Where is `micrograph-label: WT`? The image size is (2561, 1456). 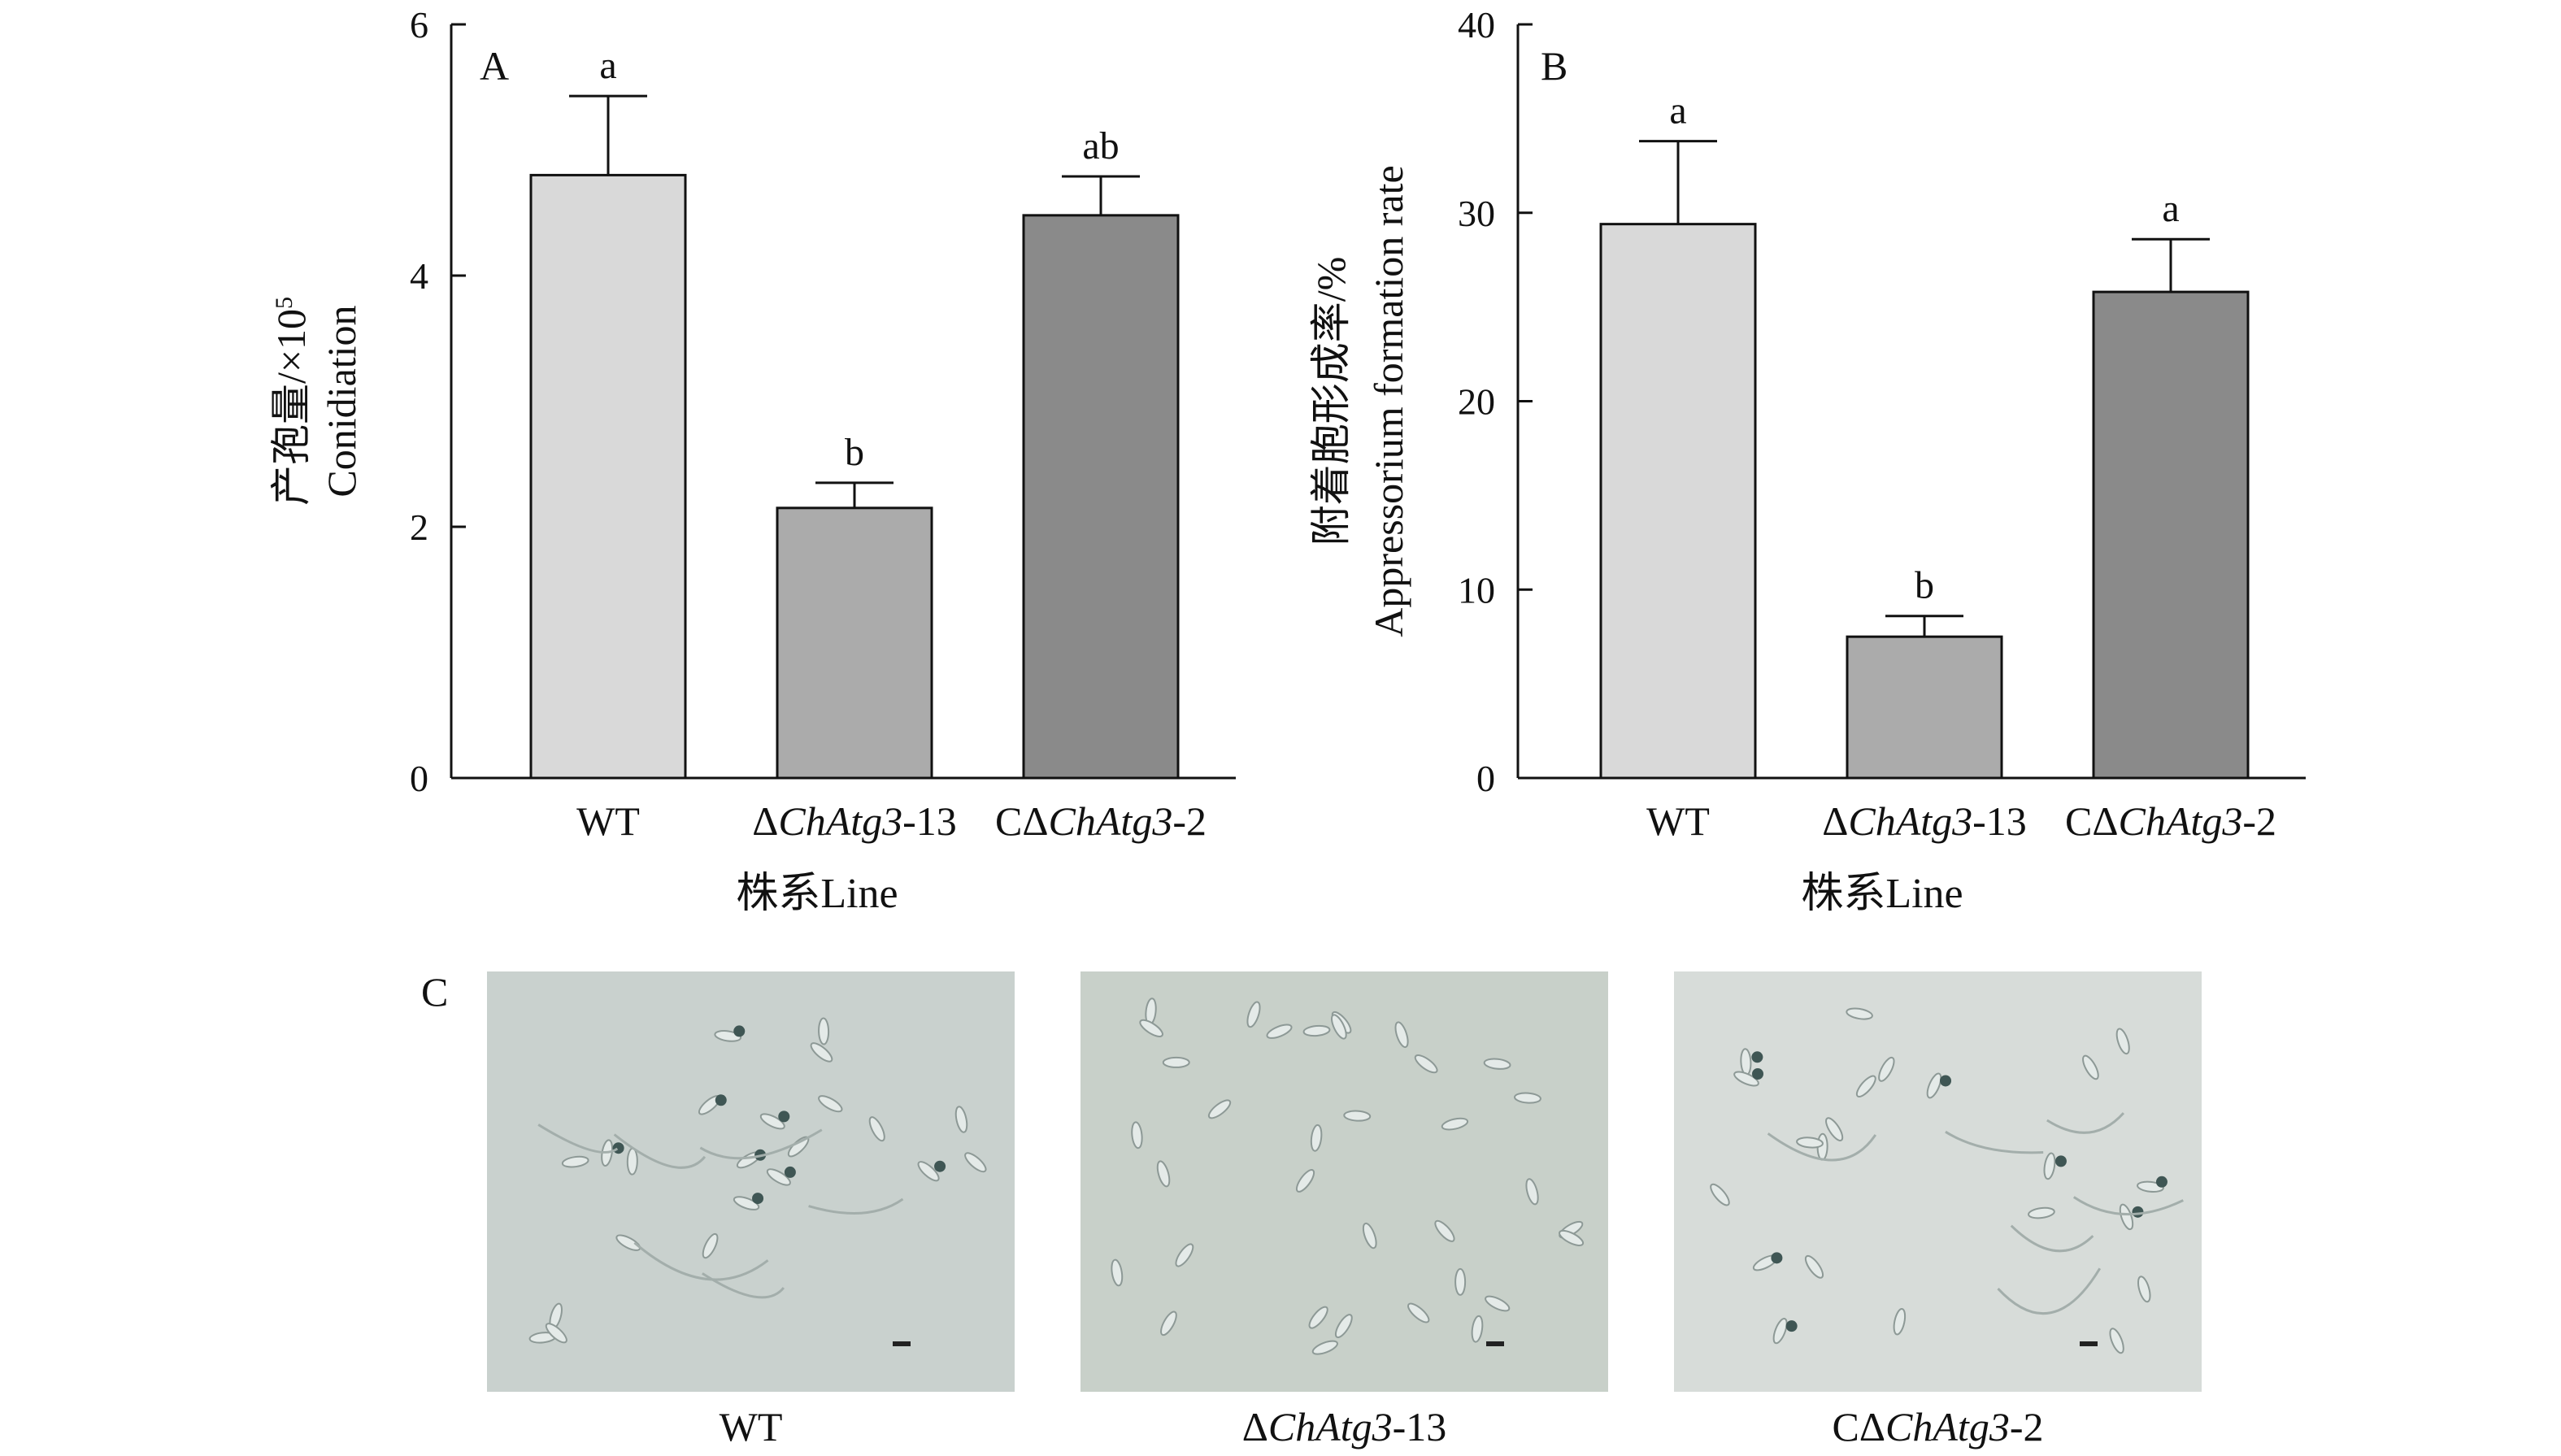 micrograph-label: WT is located at coordinates (751, 1427).